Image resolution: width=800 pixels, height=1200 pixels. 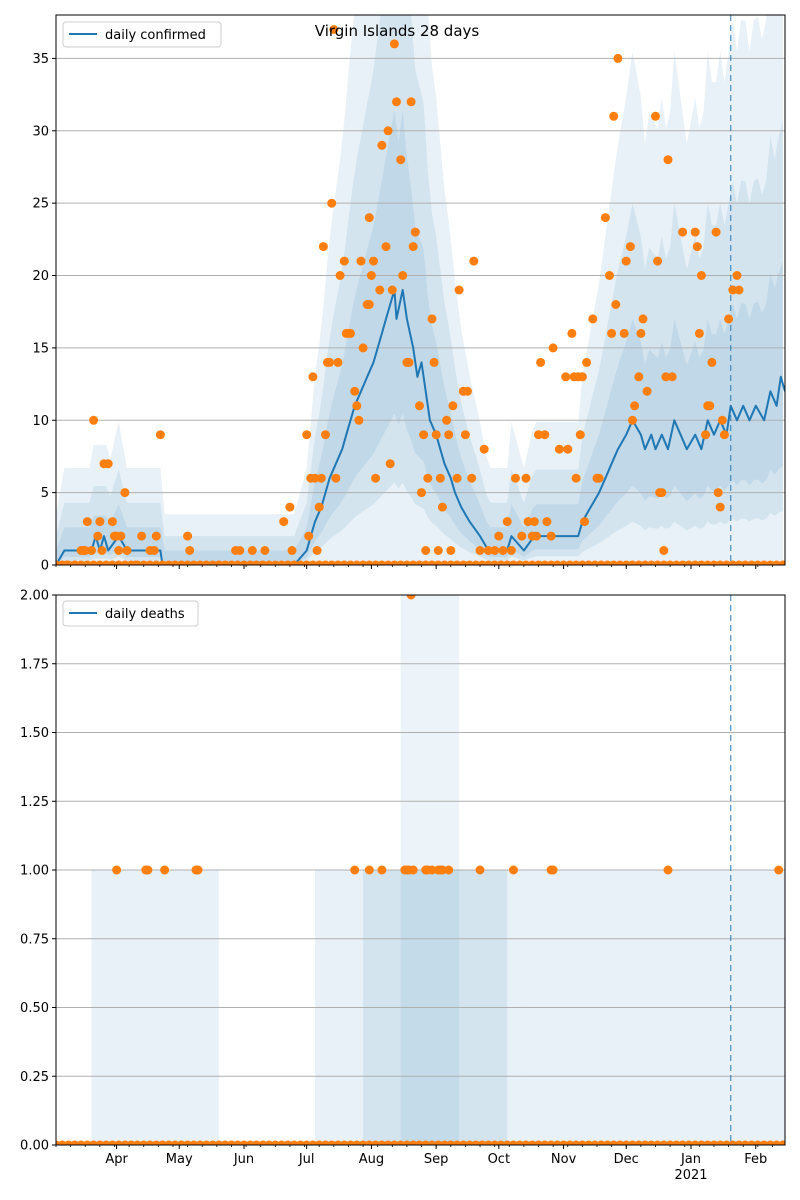 I want to click on confirmed-x-ticks, so click(x=414, y=567).